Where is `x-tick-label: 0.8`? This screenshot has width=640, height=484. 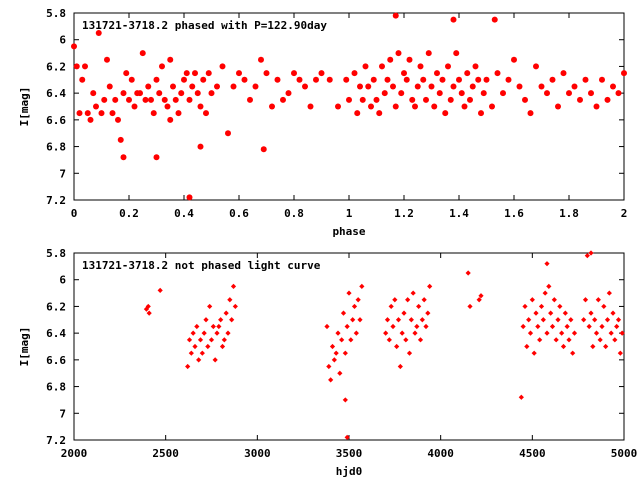 x-tick-label: 0.8 is located at coordinates (294, 213).